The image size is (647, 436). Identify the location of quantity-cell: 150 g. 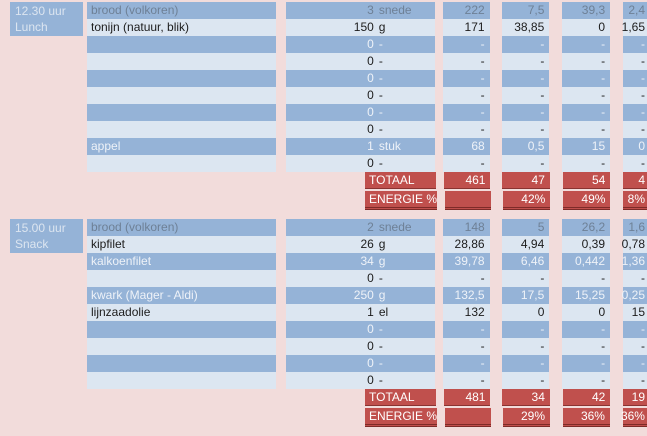
(360, 27).